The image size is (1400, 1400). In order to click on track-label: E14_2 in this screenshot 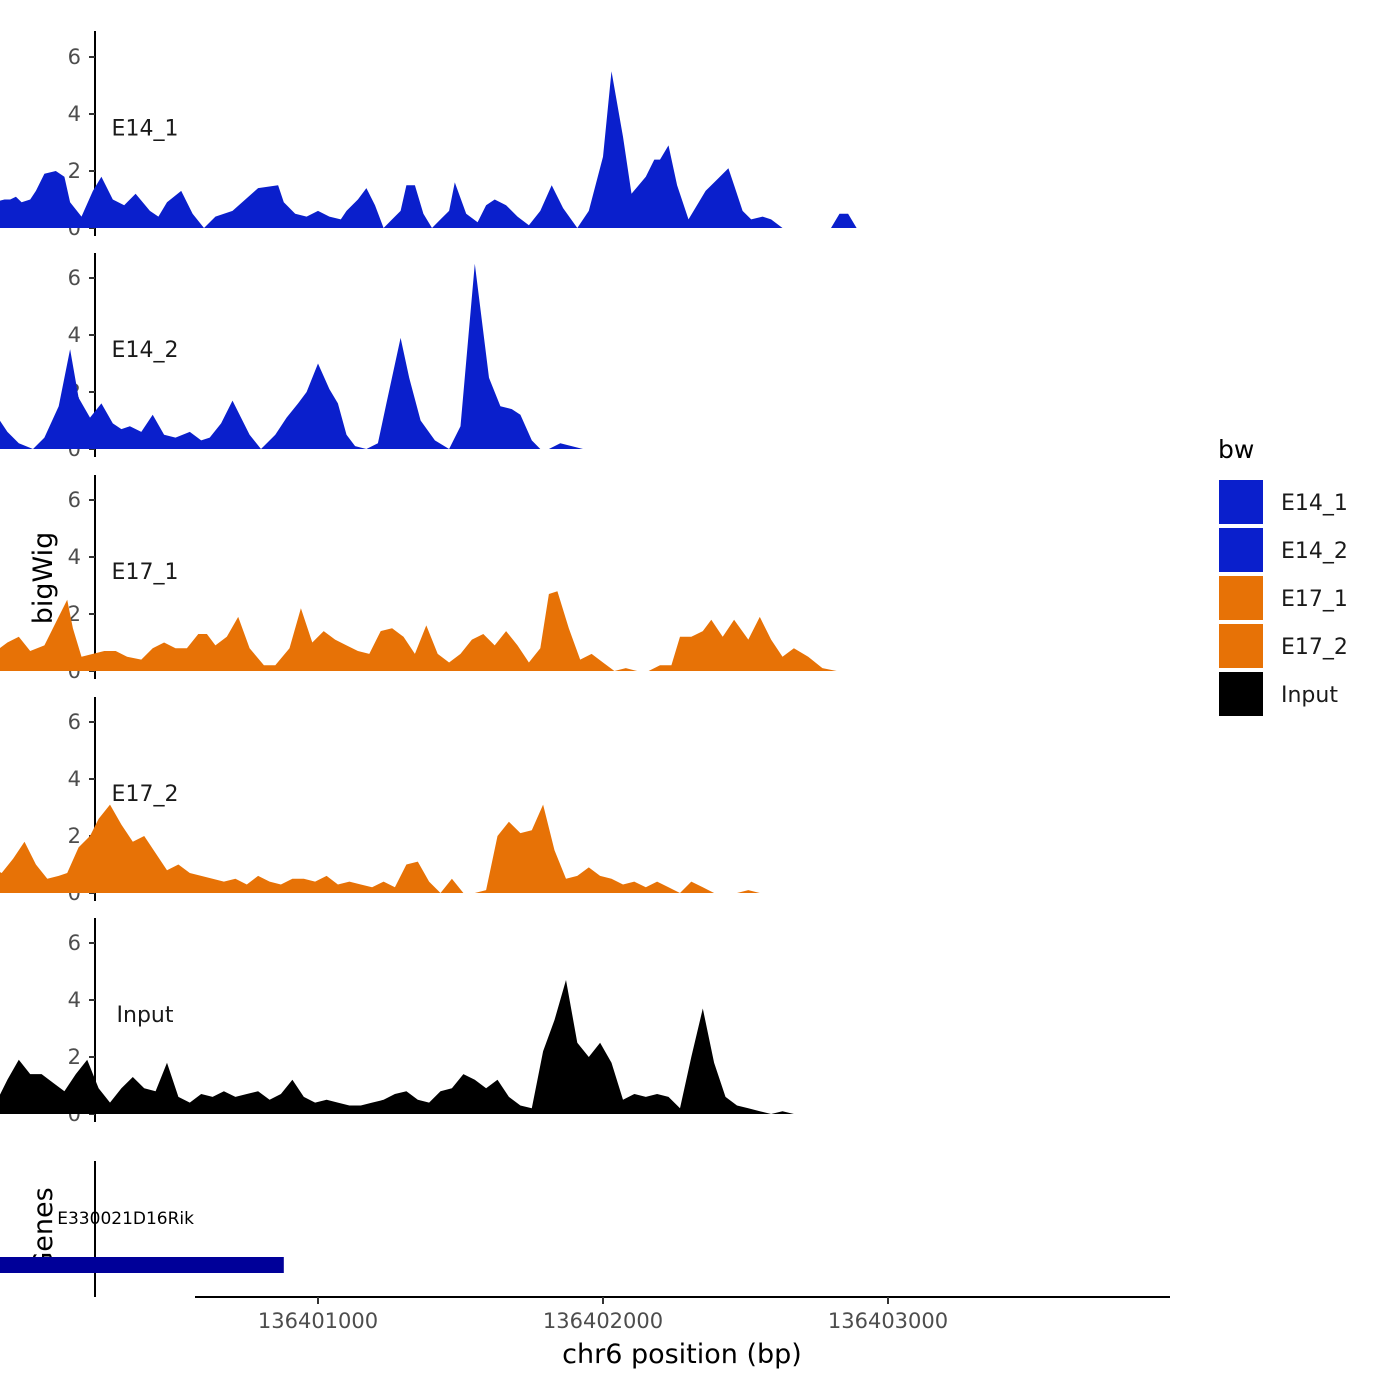, I will do `click(145, 350)`.